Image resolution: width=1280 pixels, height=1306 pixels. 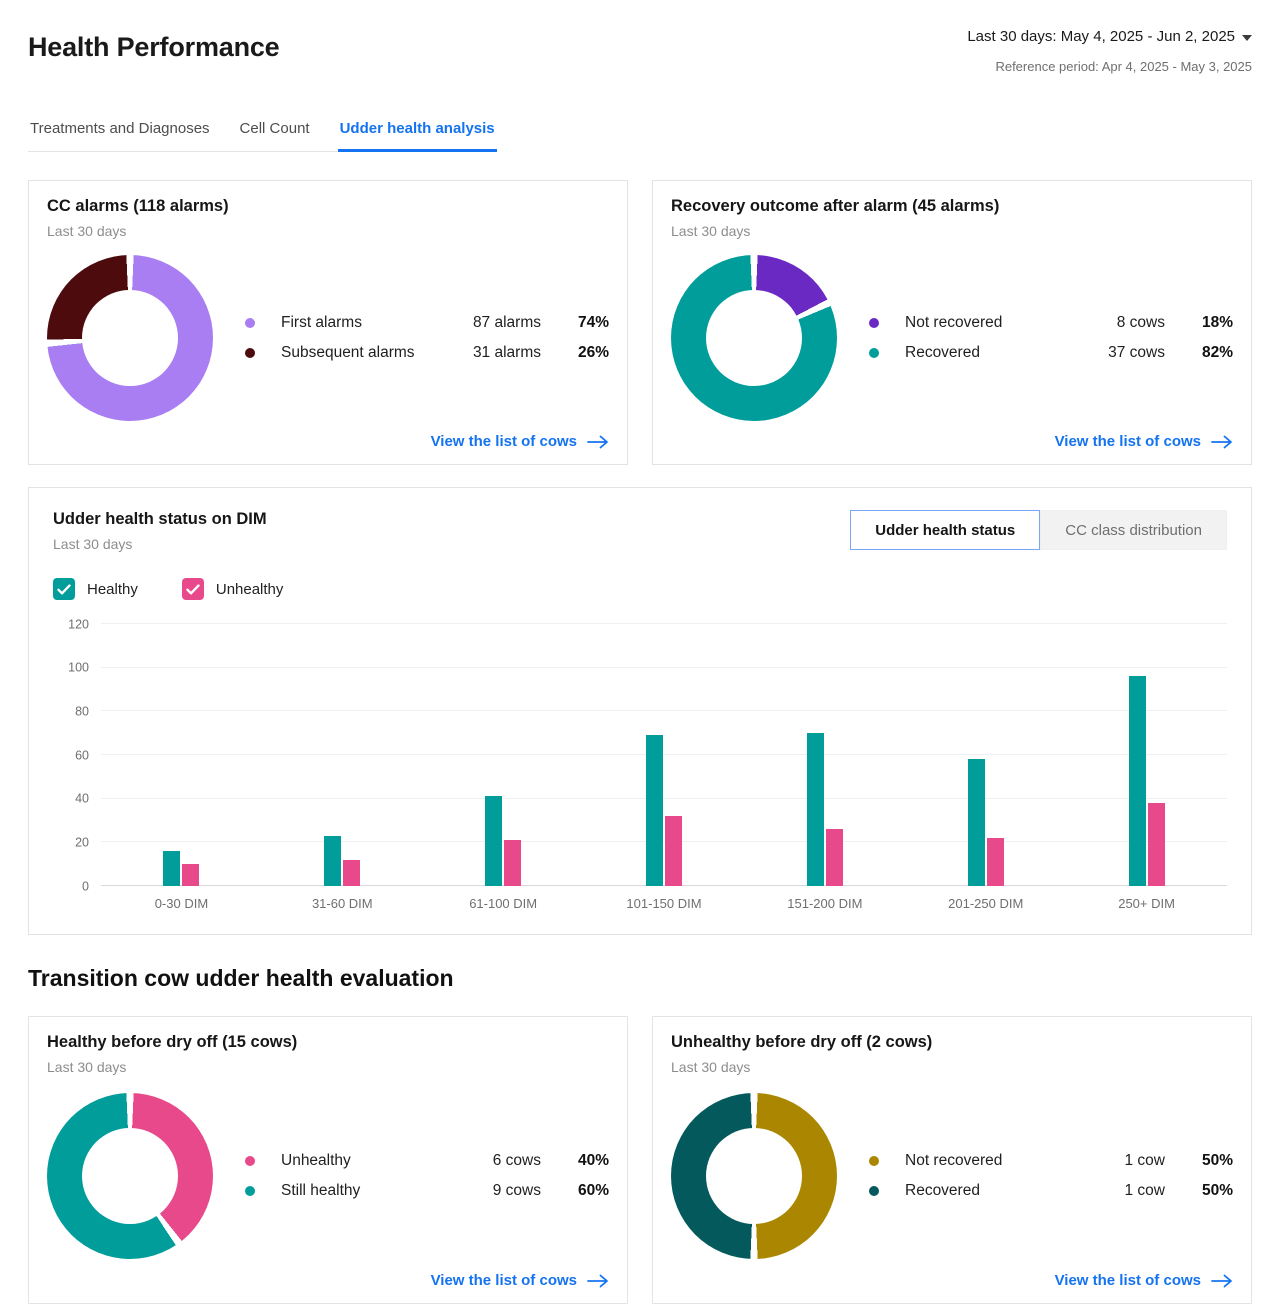 What do you see at coordinates (1217, 352) in the screenshot?
I see `legend-percentage: 82%` at bounding box center [1217, 352].